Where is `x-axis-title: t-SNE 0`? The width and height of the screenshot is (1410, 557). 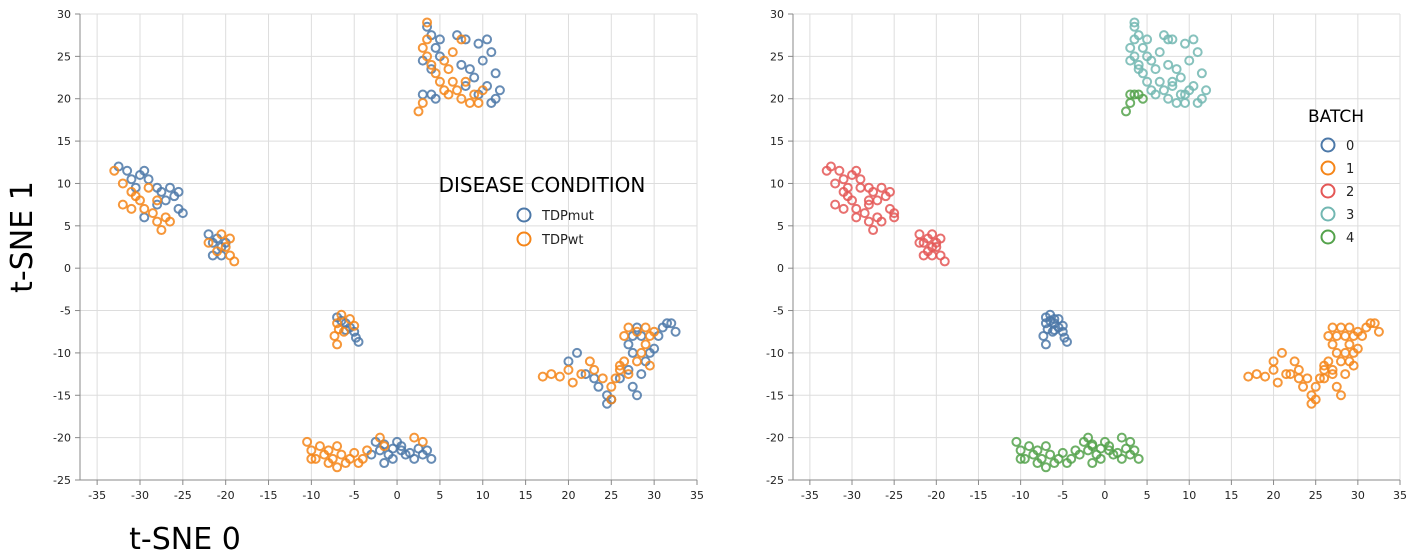 x-axis-title: t-SNE 0 is located at coordinates (185, 539).